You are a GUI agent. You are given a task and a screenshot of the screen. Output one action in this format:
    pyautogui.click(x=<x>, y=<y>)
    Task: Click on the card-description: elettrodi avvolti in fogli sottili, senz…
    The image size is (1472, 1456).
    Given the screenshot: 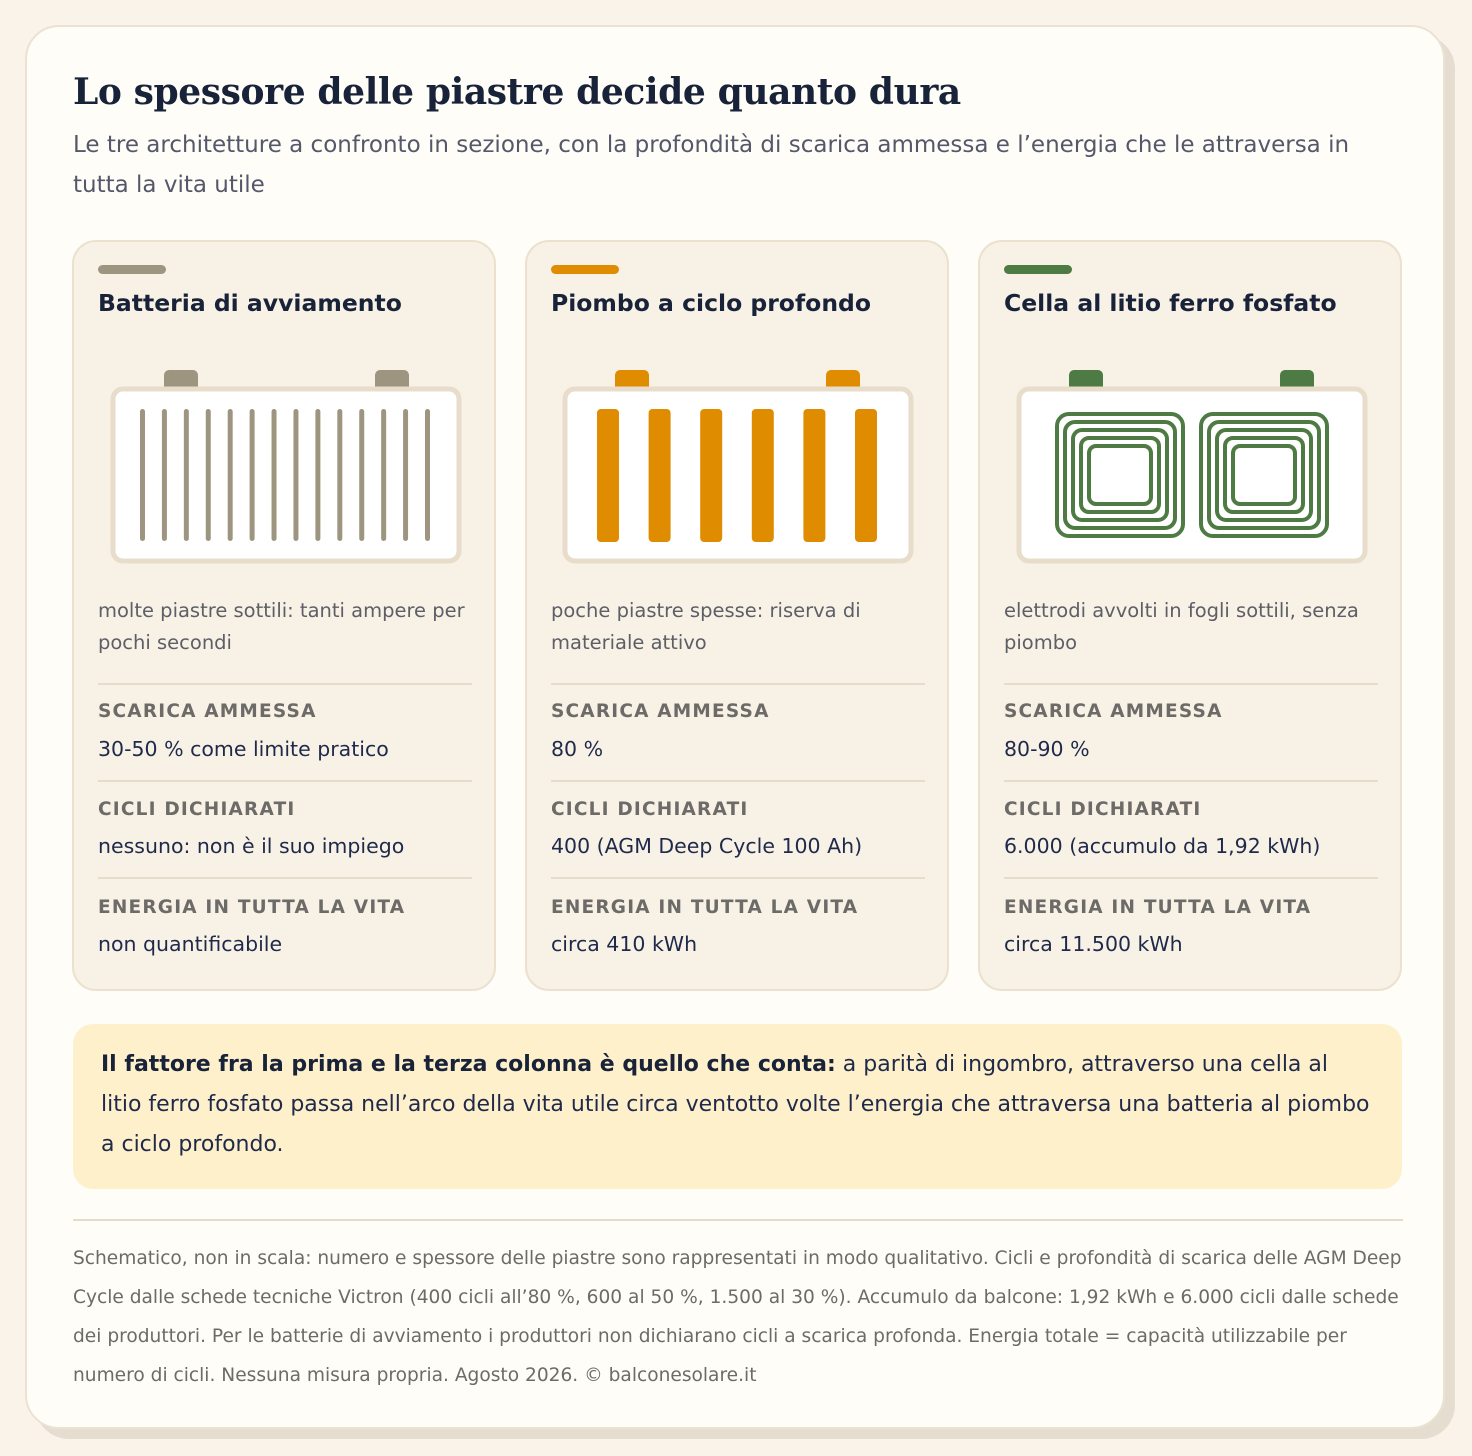 What is the action you would take?
    pyautogui.click(x=1181, y=626)
    